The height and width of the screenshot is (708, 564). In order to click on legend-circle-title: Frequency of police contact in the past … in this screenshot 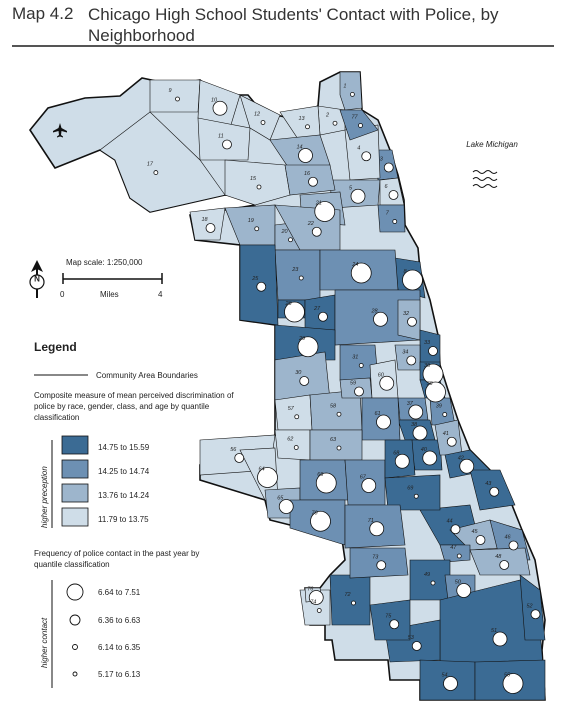, I will do `click(117, 559)`.